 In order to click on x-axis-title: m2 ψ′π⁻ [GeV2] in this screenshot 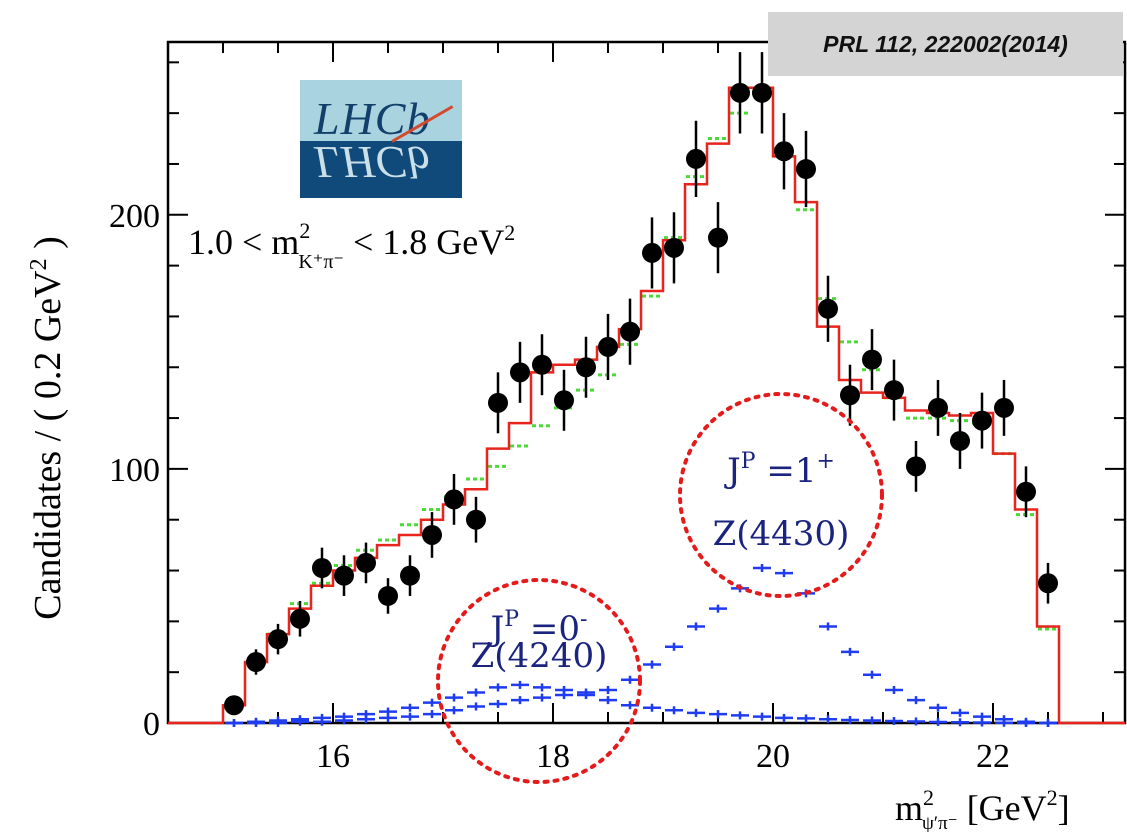, I will do `click(982, 808)`.